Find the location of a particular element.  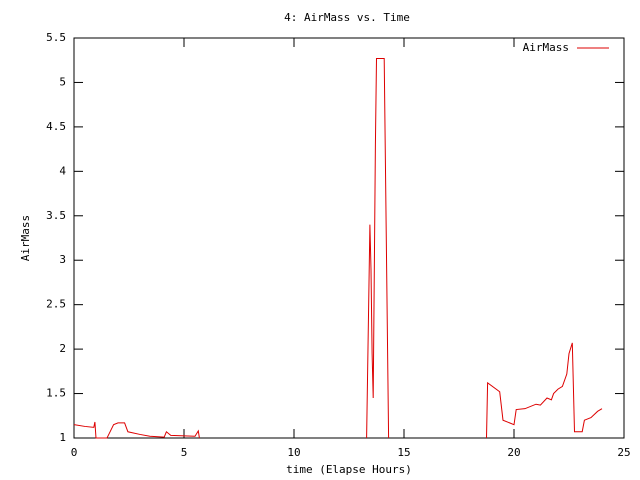

y-tick-label: 3 is located at coordinates (62, 259).